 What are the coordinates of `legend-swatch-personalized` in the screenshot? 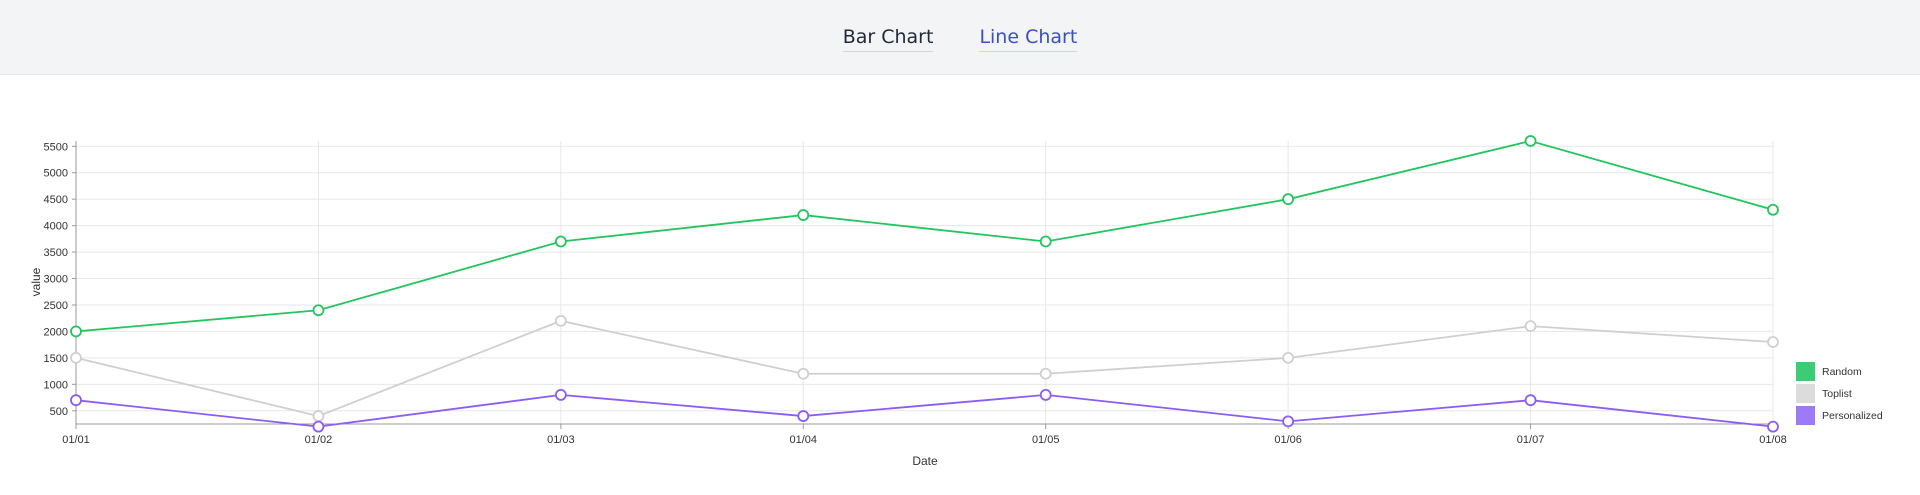 It's located at (1805, 415).